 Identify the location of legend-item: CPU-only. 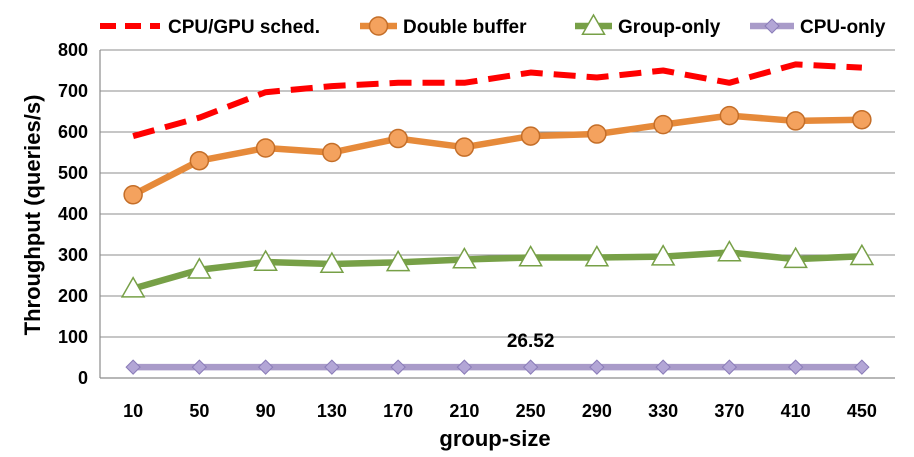
(818, 27).